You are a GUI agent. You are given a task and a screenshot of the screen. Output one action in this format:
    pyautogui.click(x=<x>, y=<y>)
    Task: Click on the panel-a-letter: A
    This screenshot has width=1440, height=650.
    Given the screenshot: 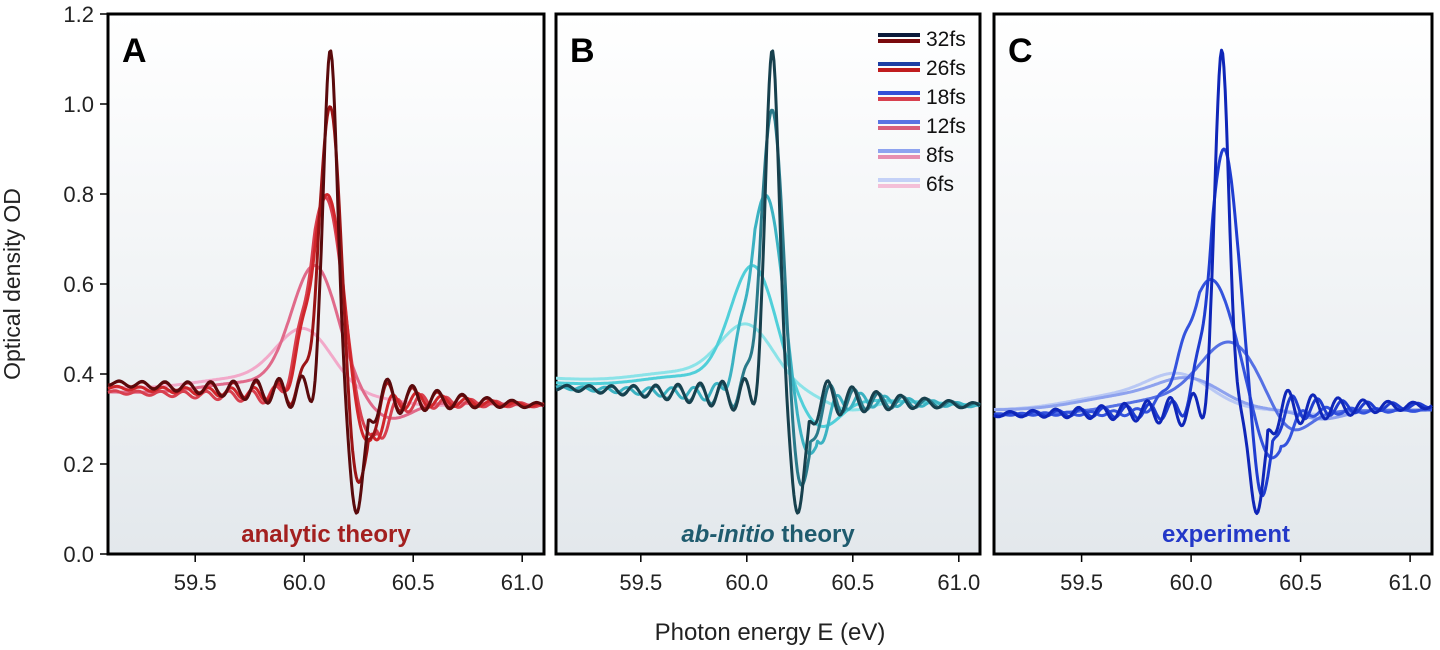 What is the action you would take?
    pyautogui.click(x=134, y=51)
    